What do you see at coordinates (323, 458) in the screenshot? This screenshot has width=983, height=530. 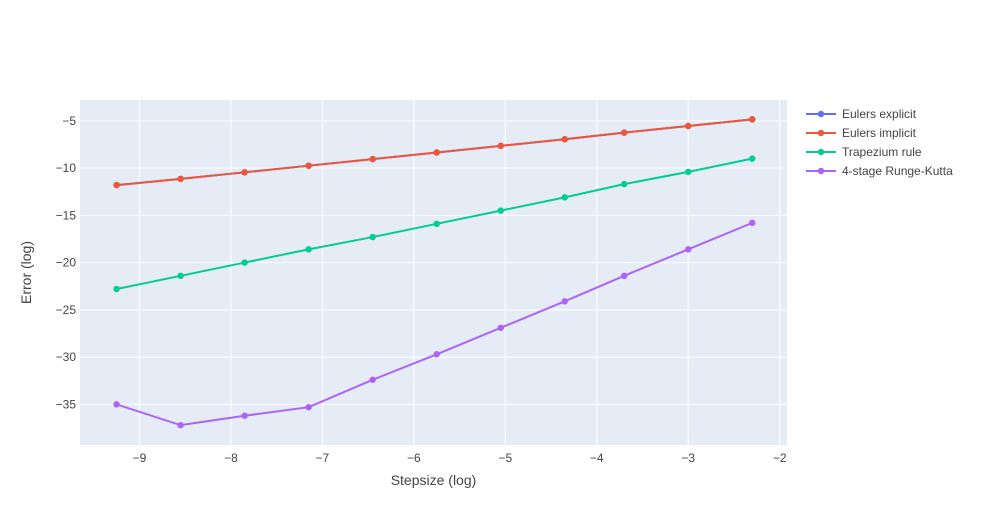 I see `x-tick-label: −7` at bounding box center [323, 458].